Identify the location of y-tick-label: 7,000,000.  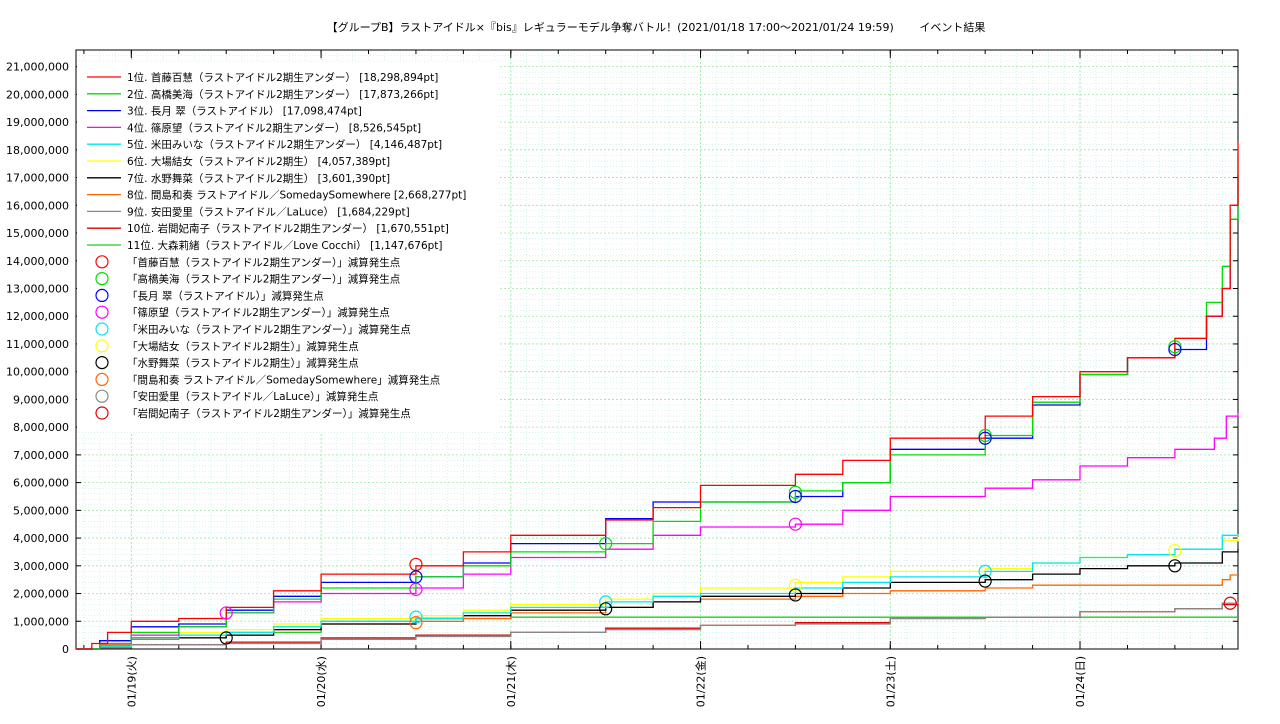
(41, 455).